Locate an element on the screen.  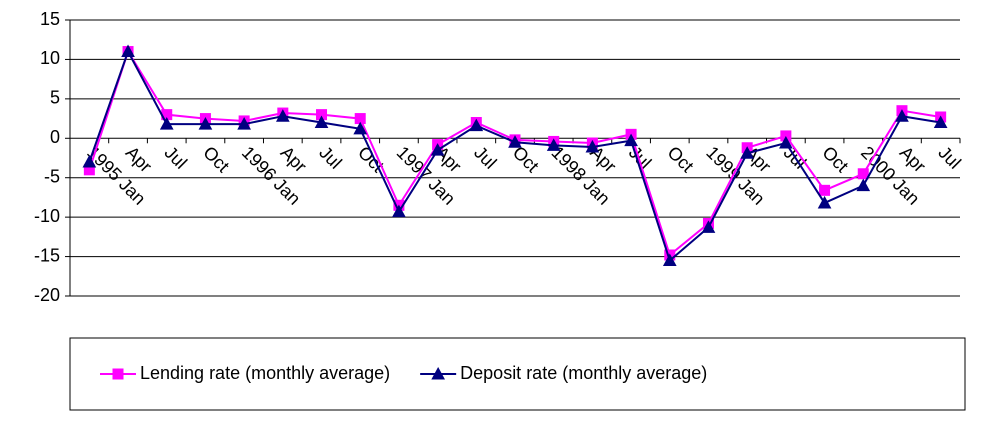
legend-label: Lending rate (monthly average) is located at coordinates (265, 373).